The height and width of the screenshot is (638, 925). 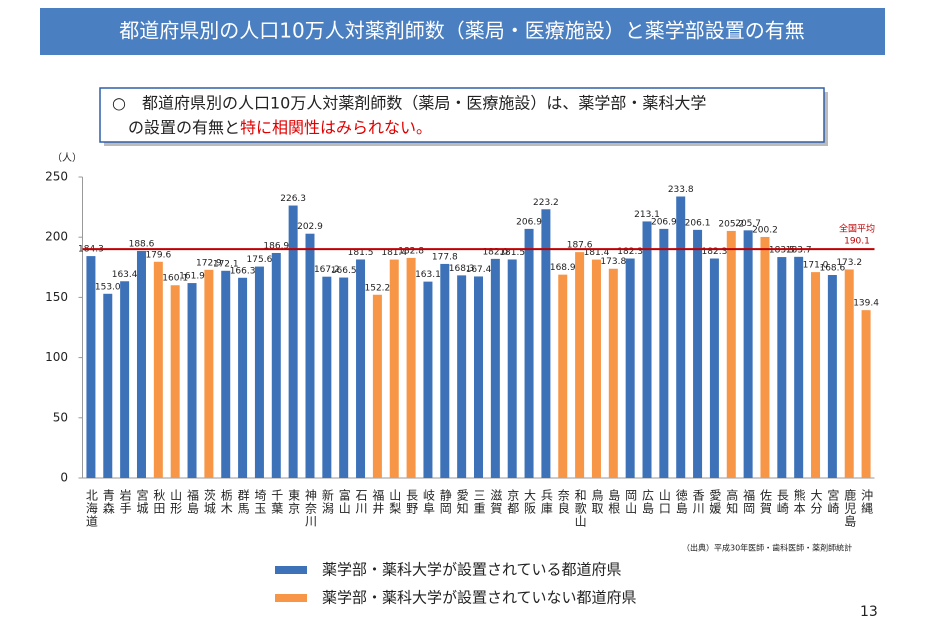 I want to click on x-tick-label: 群馬, so click(x=243, y=502).